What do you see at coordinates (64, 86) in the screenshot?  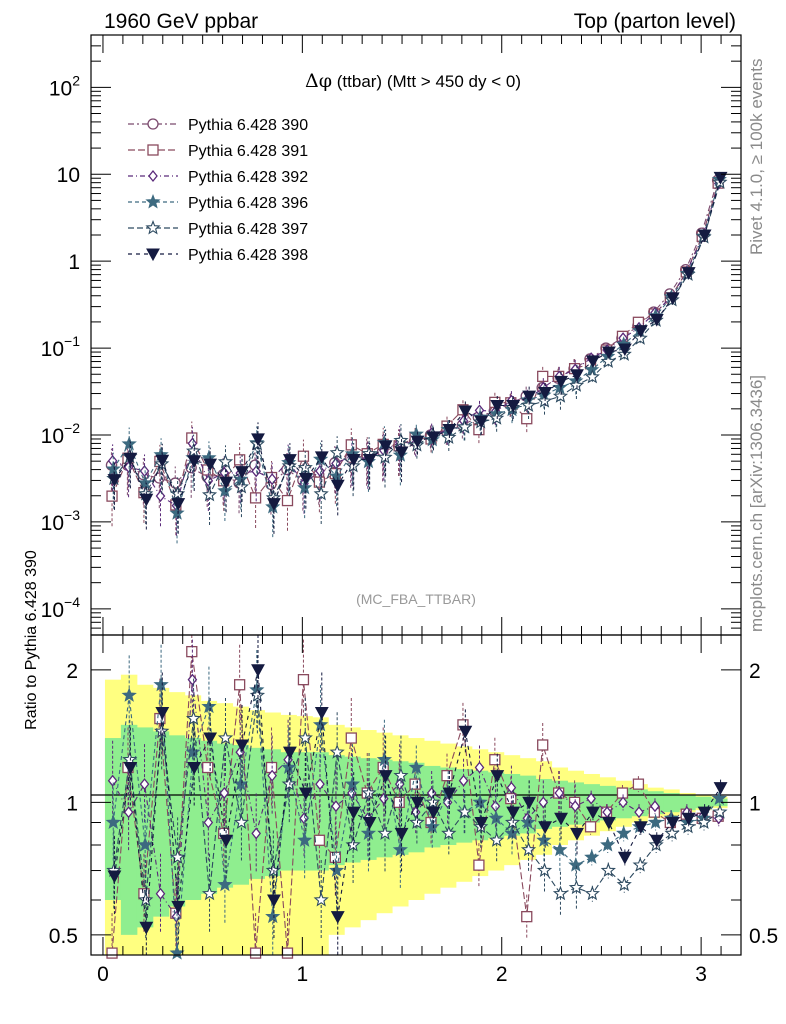 I see `main-y-tick-label: 10²` at bounding box center [64, 86].